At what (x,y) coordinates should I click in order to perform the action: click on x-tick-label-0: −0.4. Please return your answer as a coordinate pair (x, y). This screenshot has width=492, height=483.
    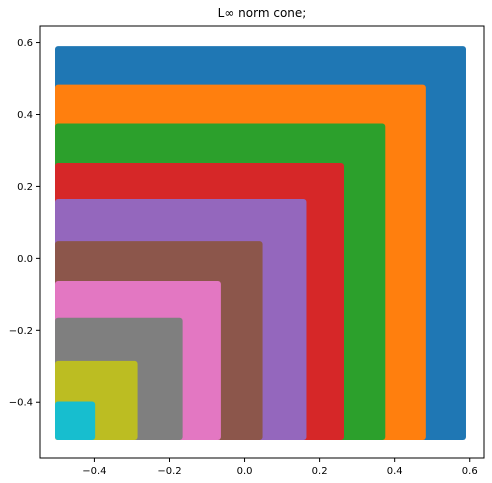
    Looking at the image, I should click on (94, 471).